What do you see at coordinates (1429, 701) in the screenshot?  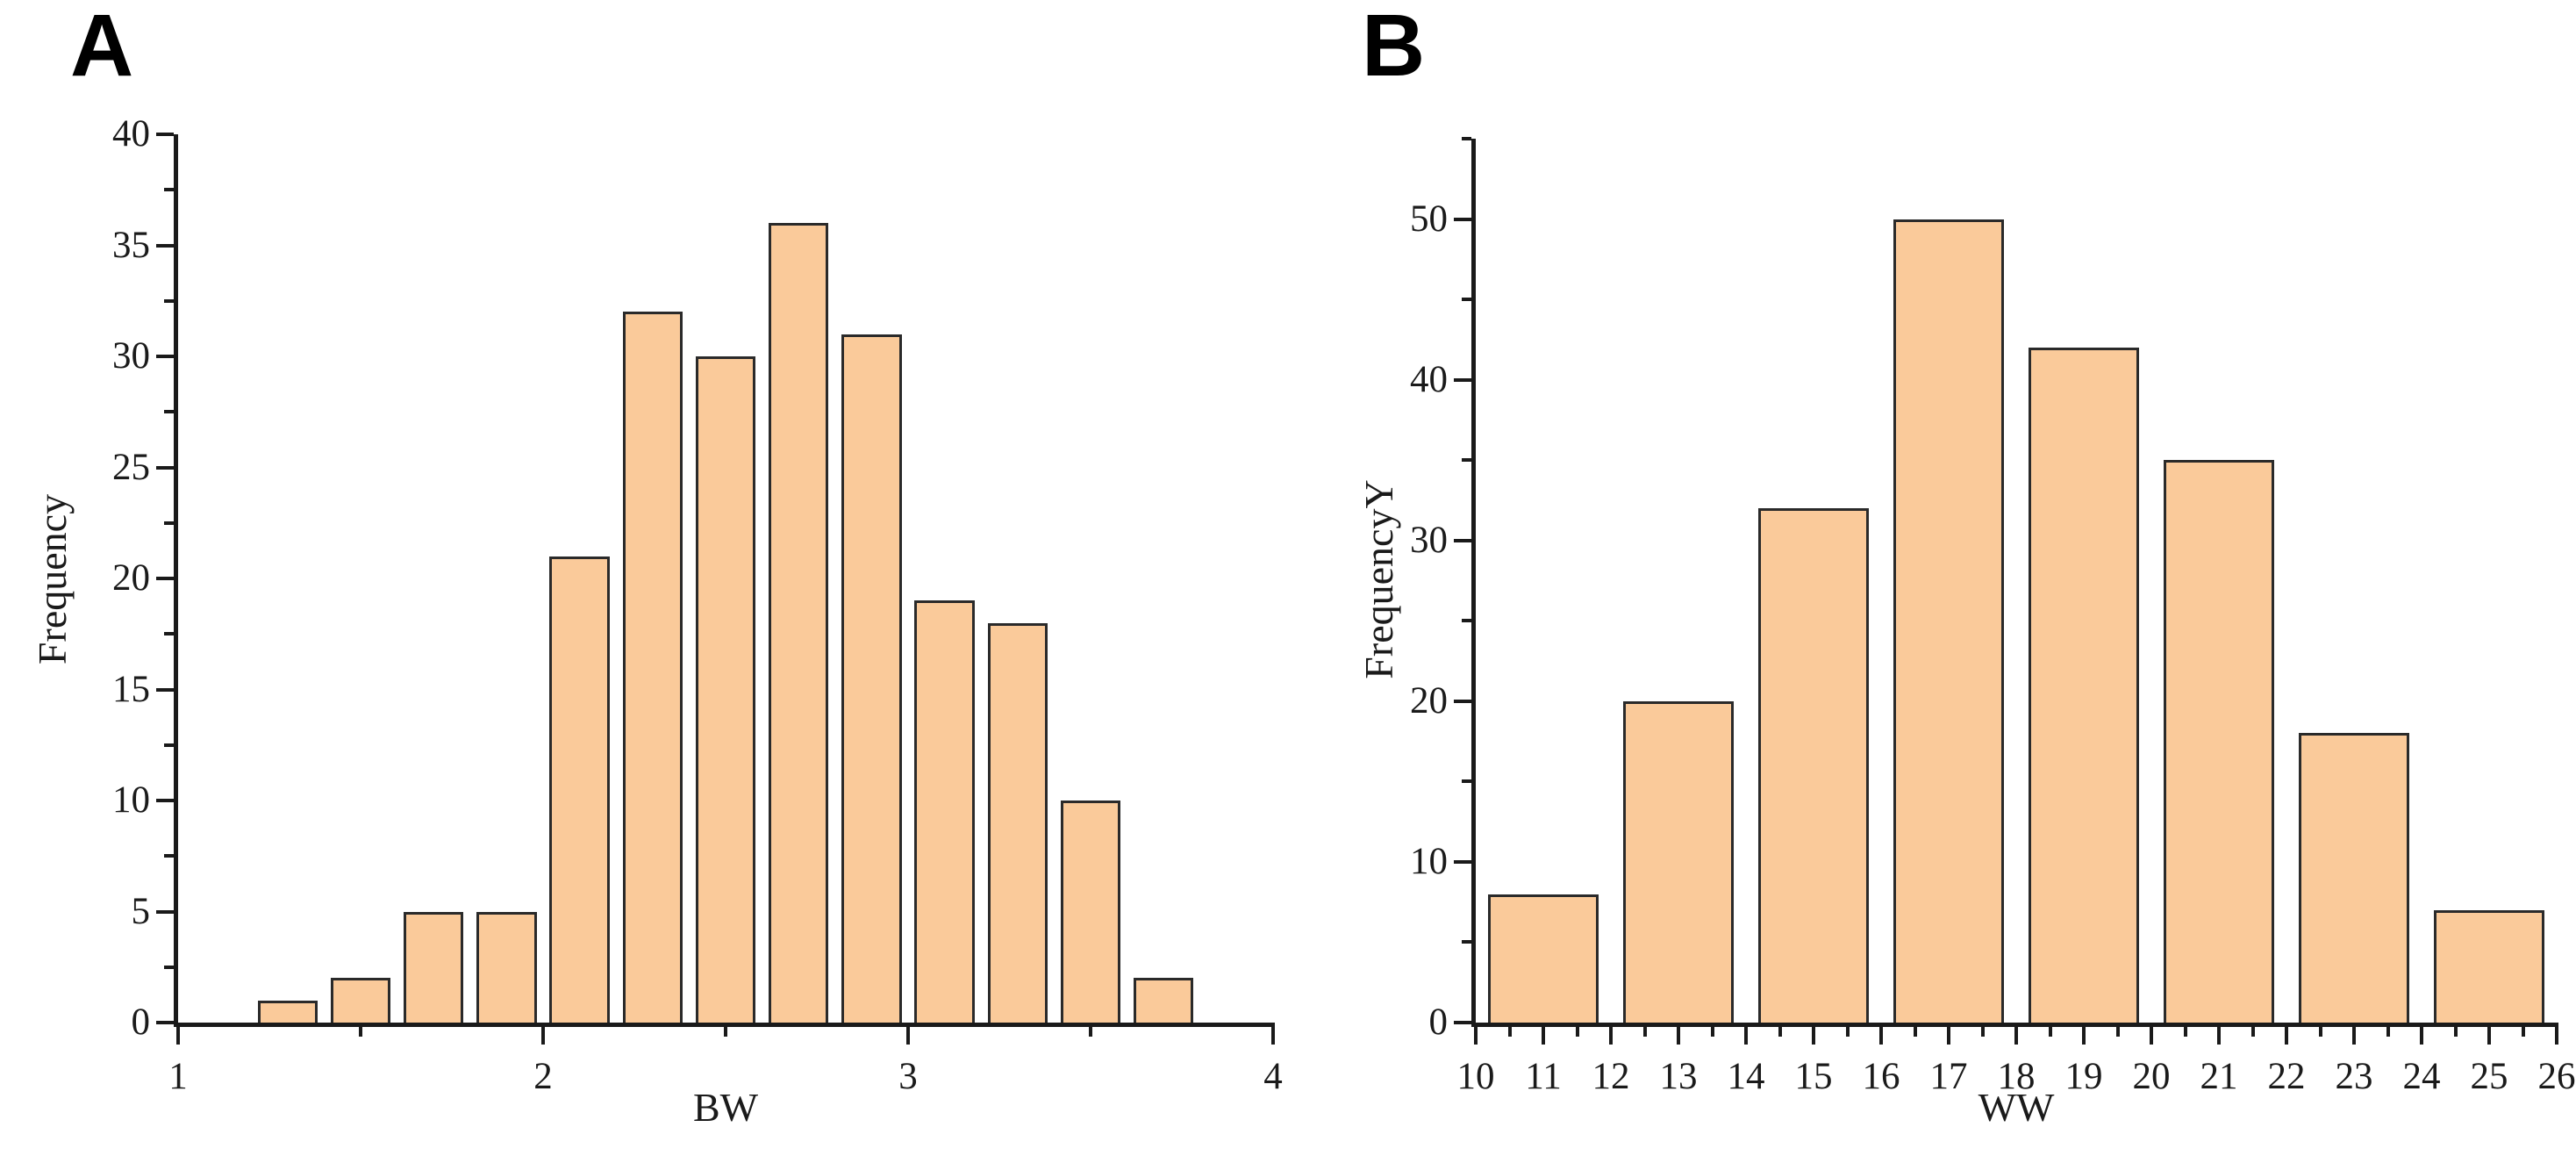 I see `y-tick-label: 20` at bounding box center [1429, 701].